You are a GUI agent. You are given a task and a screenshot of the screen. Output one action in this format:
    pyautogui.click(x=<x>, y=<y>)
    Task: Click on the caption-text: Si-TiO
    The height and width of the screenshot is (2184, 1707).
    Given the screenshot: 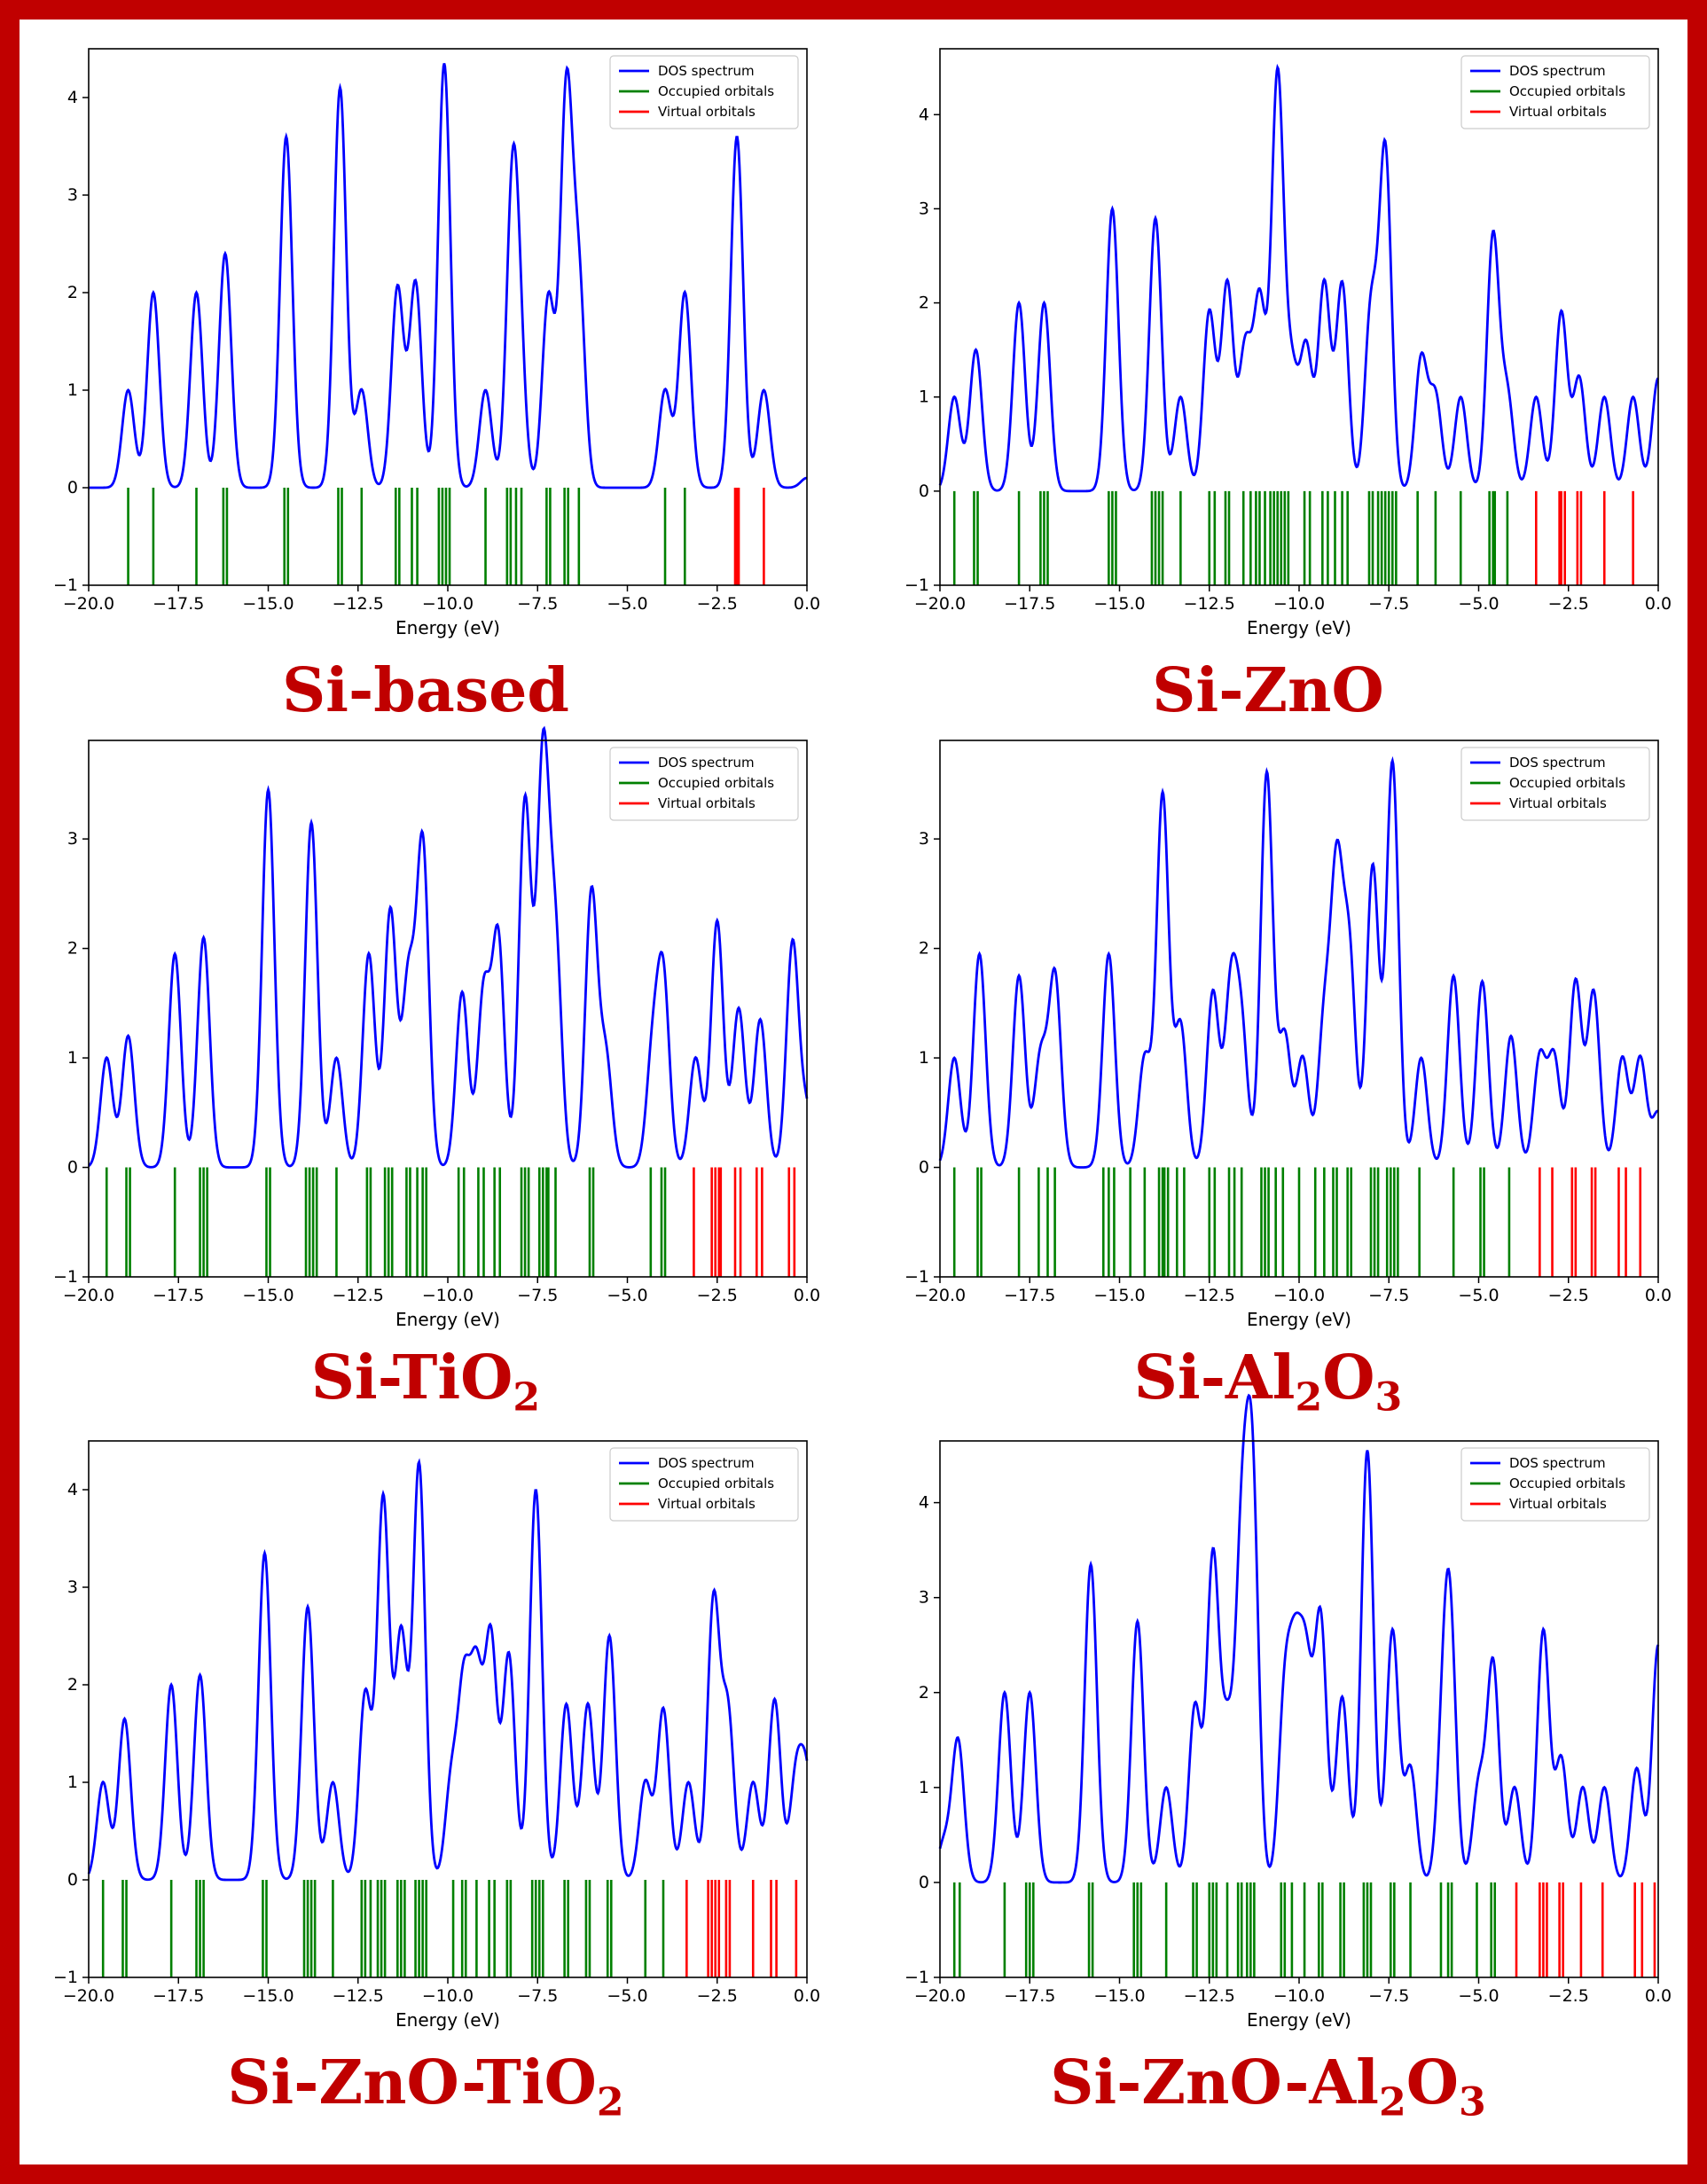 What is the action you would take?
    pyautogui.click(x=411, y=1377)
    